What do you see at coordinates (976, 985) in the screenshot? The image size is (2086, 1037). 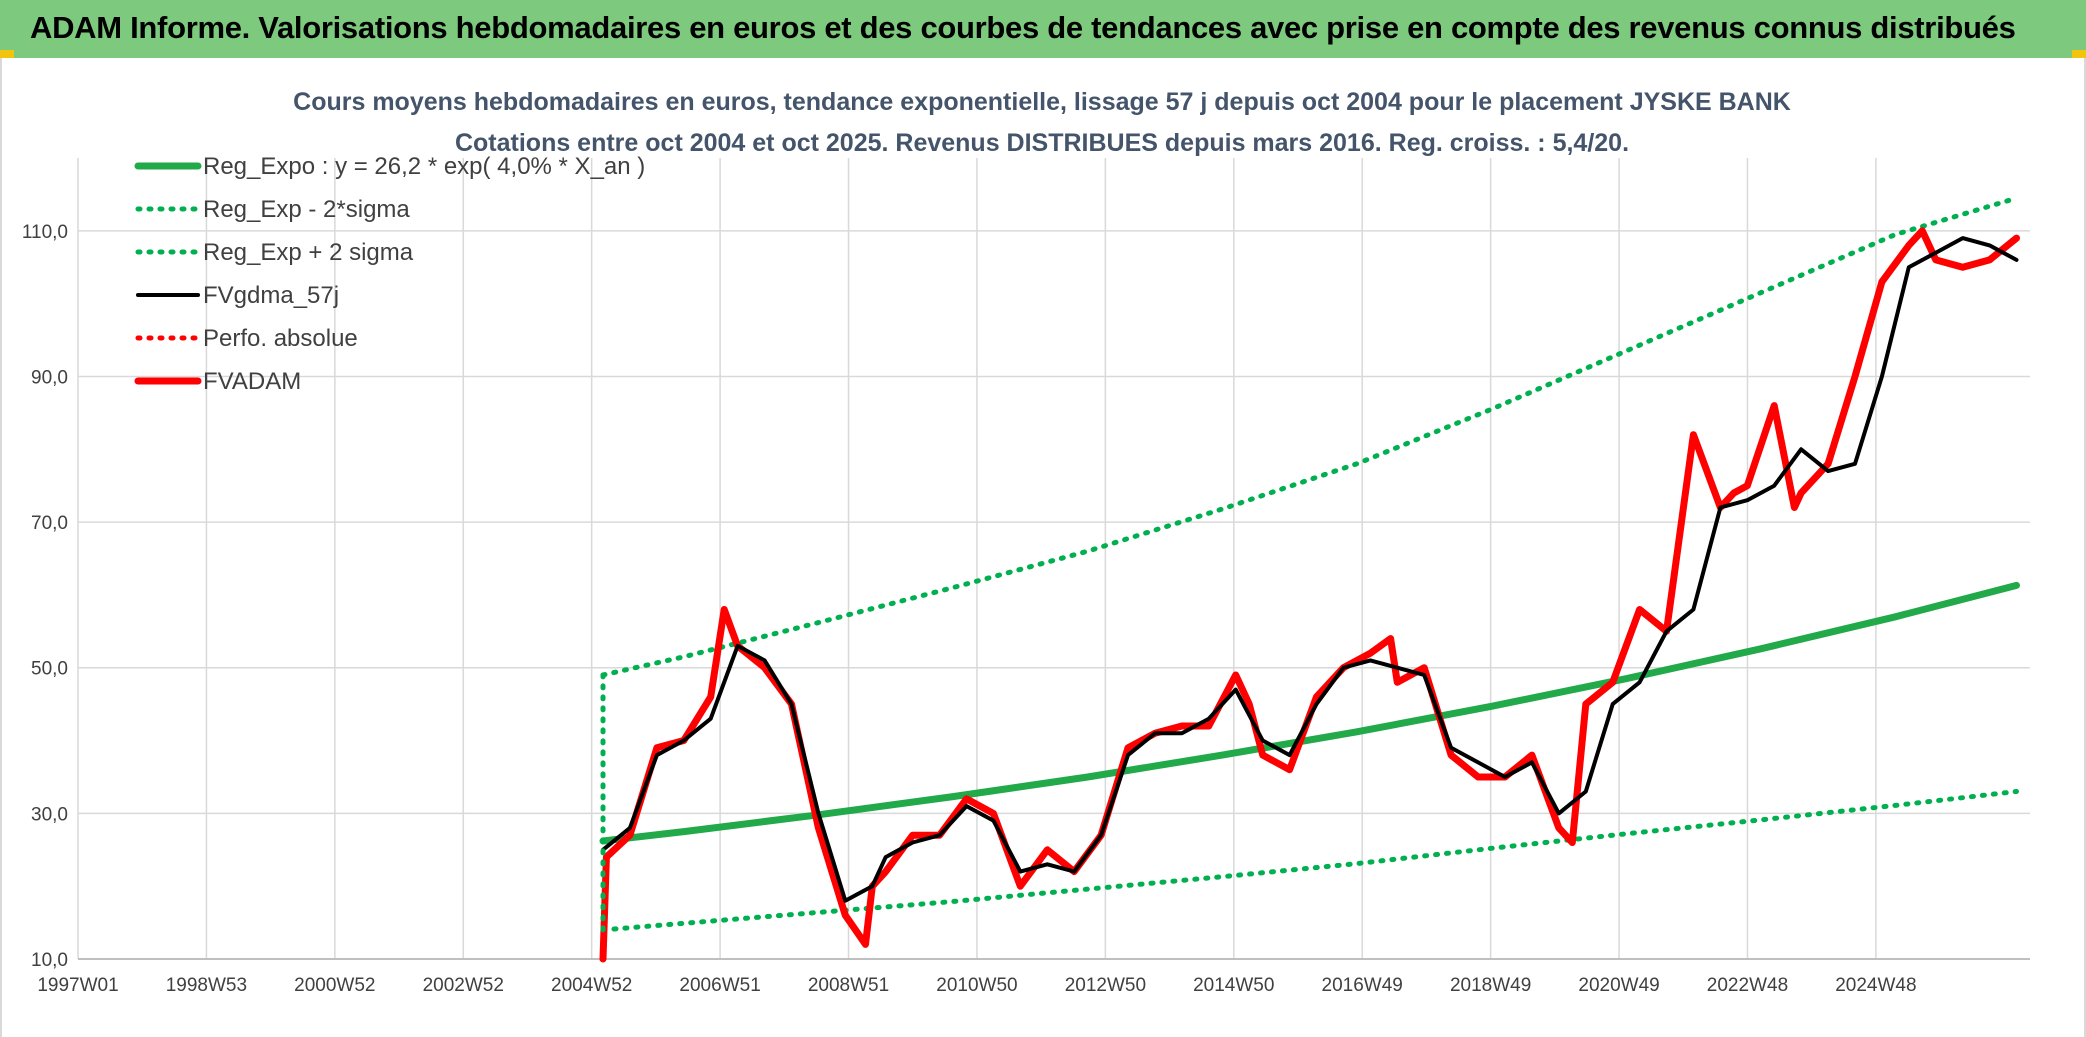 I see `x-tick-label: 2010W50` at bounding box center [976, 985].